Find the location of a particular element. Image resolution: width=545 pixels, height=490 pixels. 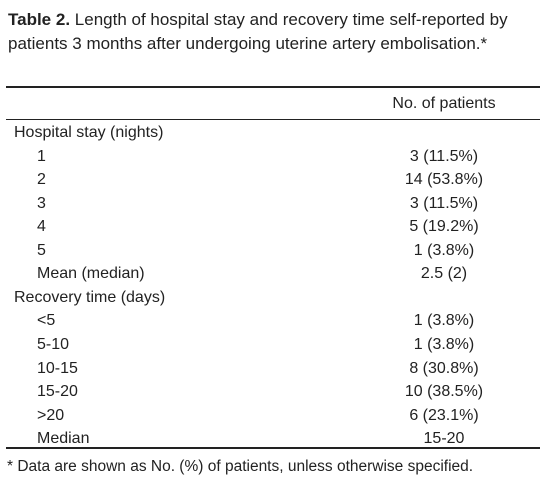

row-label: Mean (median) is located at coordinates (91, 274).